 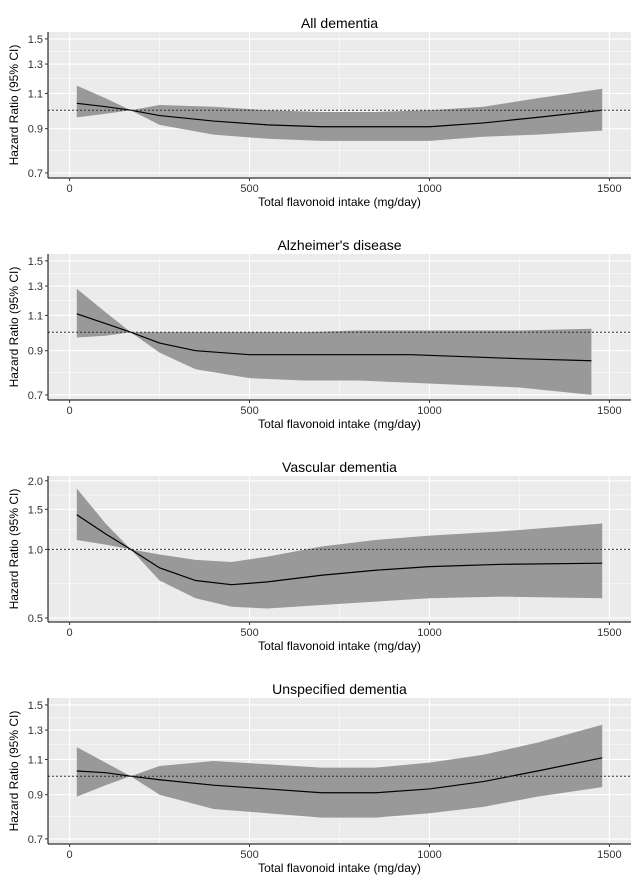 What do you see at coordinates (35, 550) in the screenshot?
I see `y-tick-label: 1.0` at bounding box center [35, 550].